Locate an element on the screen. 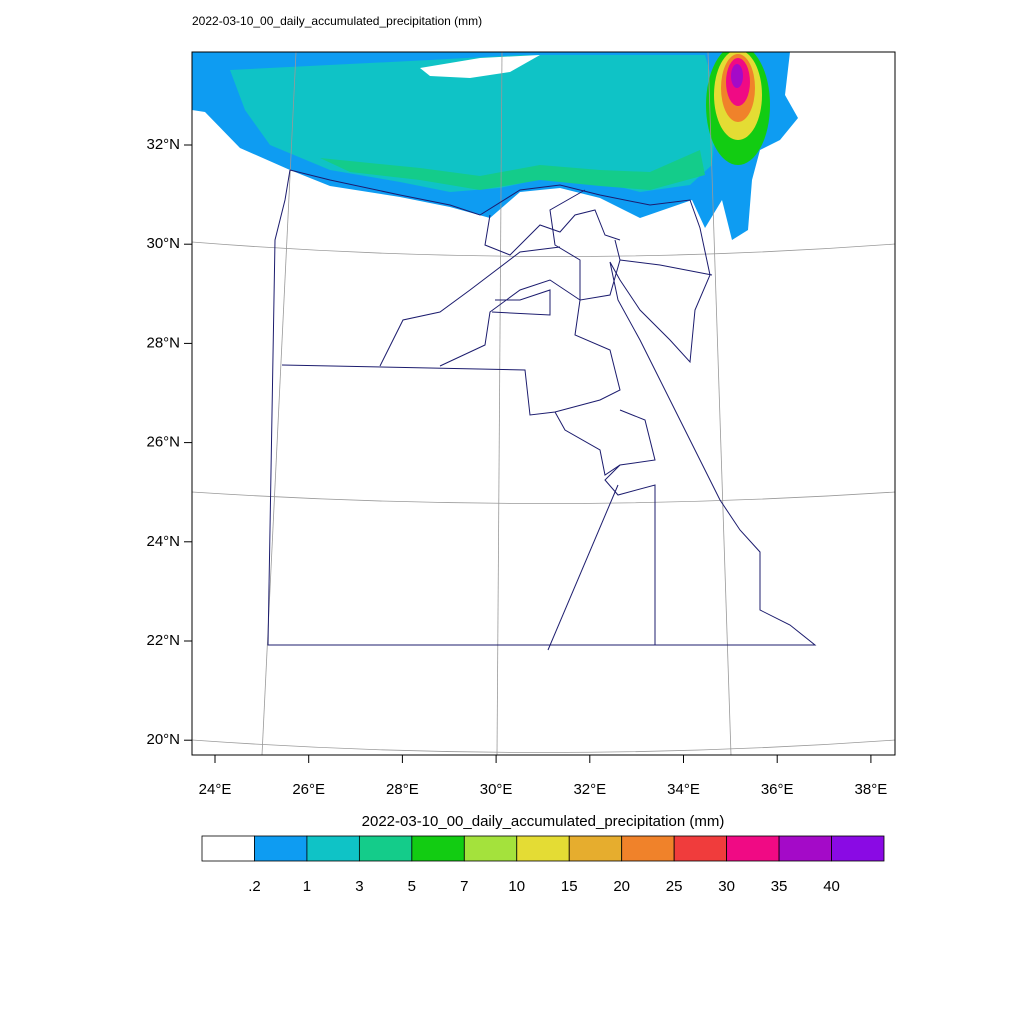  colorbar-label: 30 is located at coordinates (726, 886).